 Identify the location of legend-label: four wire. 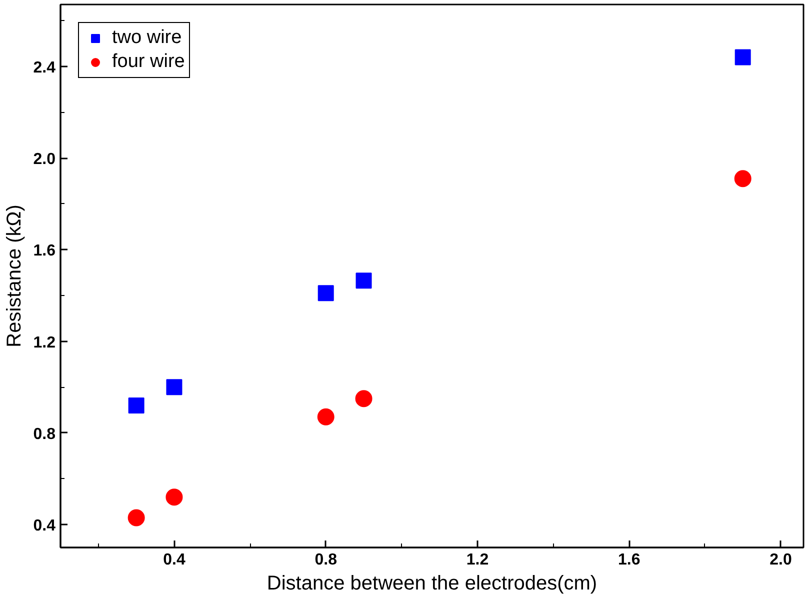
(148, 62).